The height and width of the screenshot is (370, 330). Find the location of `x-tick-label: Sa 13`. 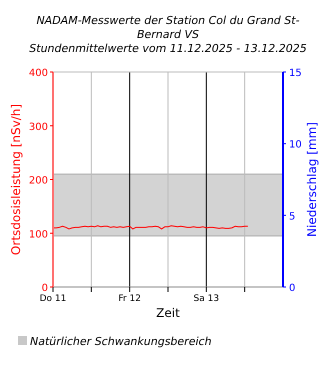

x-tick-label: Sa 13 is located at coordinates (207, 299).